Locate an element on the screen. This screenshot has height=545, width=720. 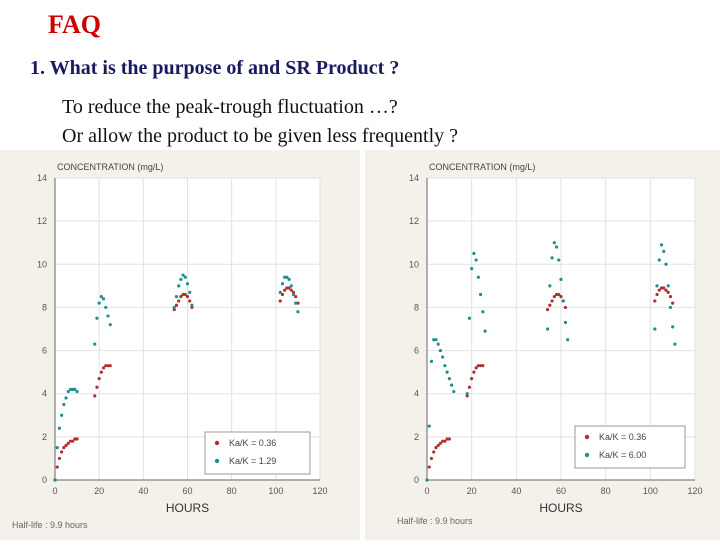
answer-line-1: To reduce the peak-trough fluctuation …? is located at coordinates (230, 107).